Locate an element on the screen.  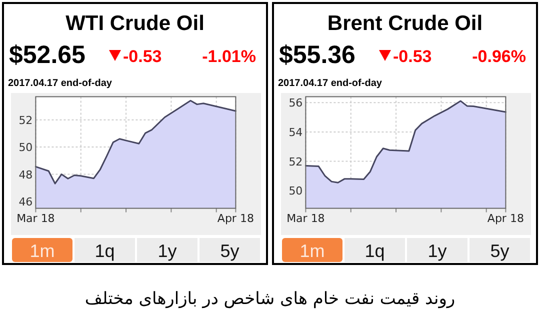
y-tick-label: 48 is located at coordinates (25, 175).